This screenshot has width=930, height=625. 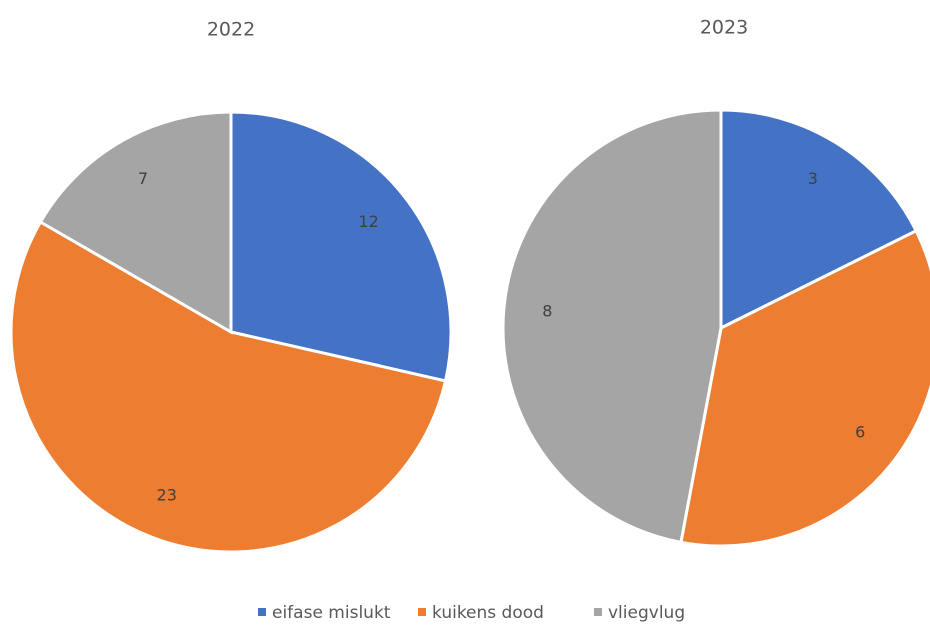 I want to click on data-label: 23, so click(x=167, y=494).